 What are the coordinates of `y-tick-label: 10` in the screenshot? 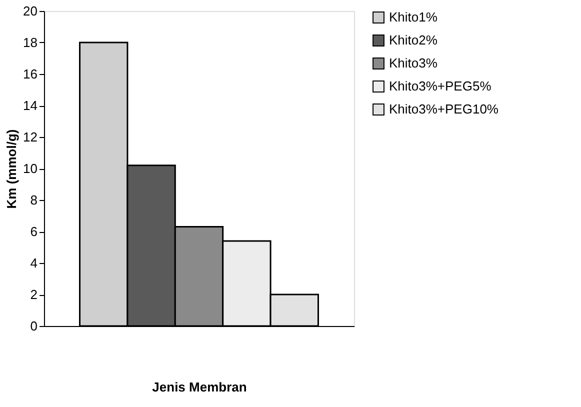 It's located at (30, 168).